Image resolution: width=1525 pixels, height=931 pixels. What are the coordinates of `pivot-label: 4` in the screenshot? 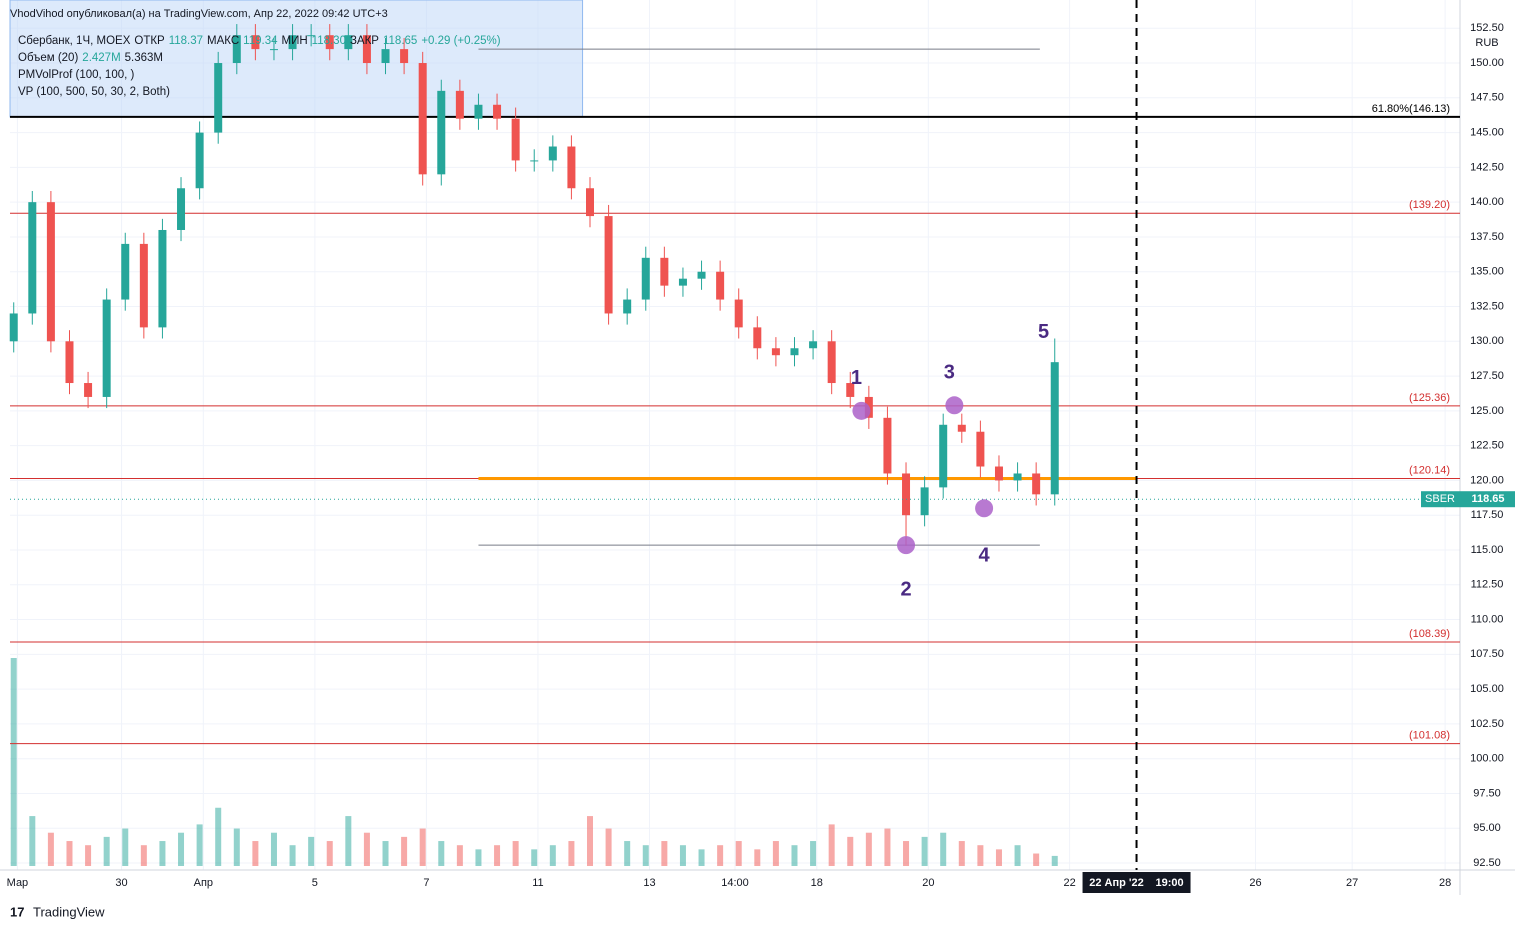 It's located at (985, 556).